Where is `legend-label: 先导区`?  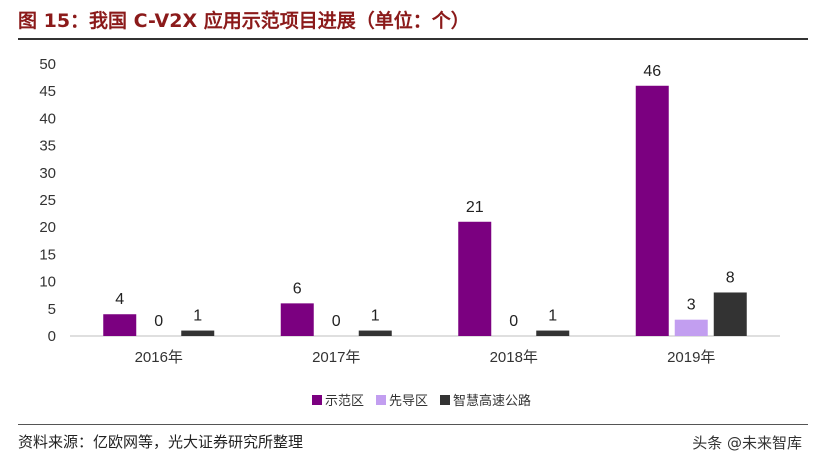
legend-label: 先导区 is located at coordinates (408, 401).